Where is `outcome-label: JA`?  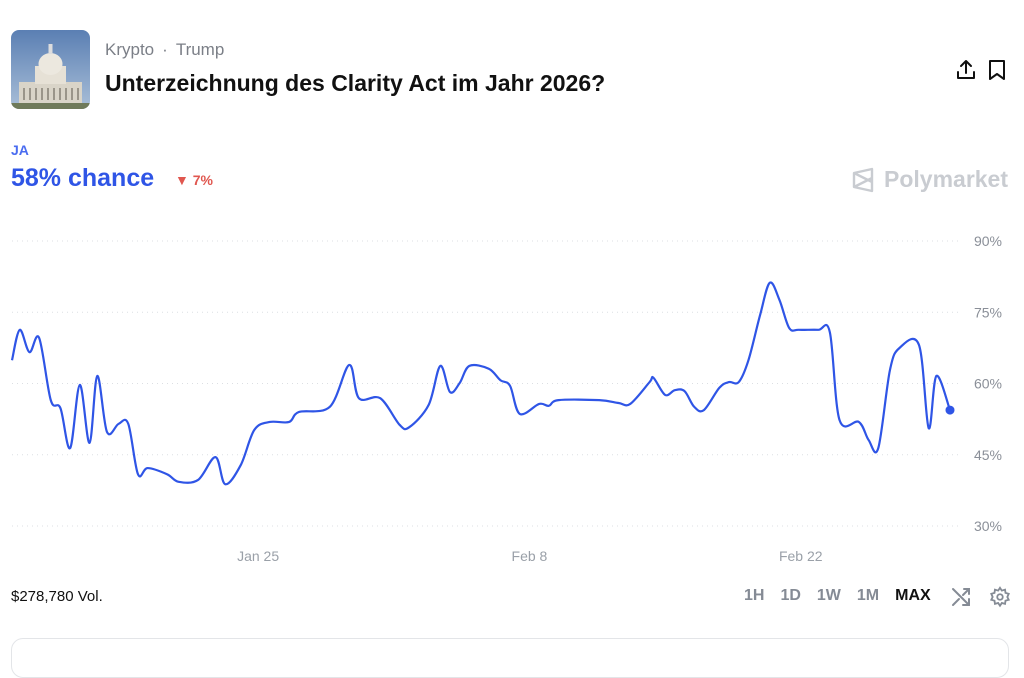 outcome-label: JA is located at coordinates (20, 150).